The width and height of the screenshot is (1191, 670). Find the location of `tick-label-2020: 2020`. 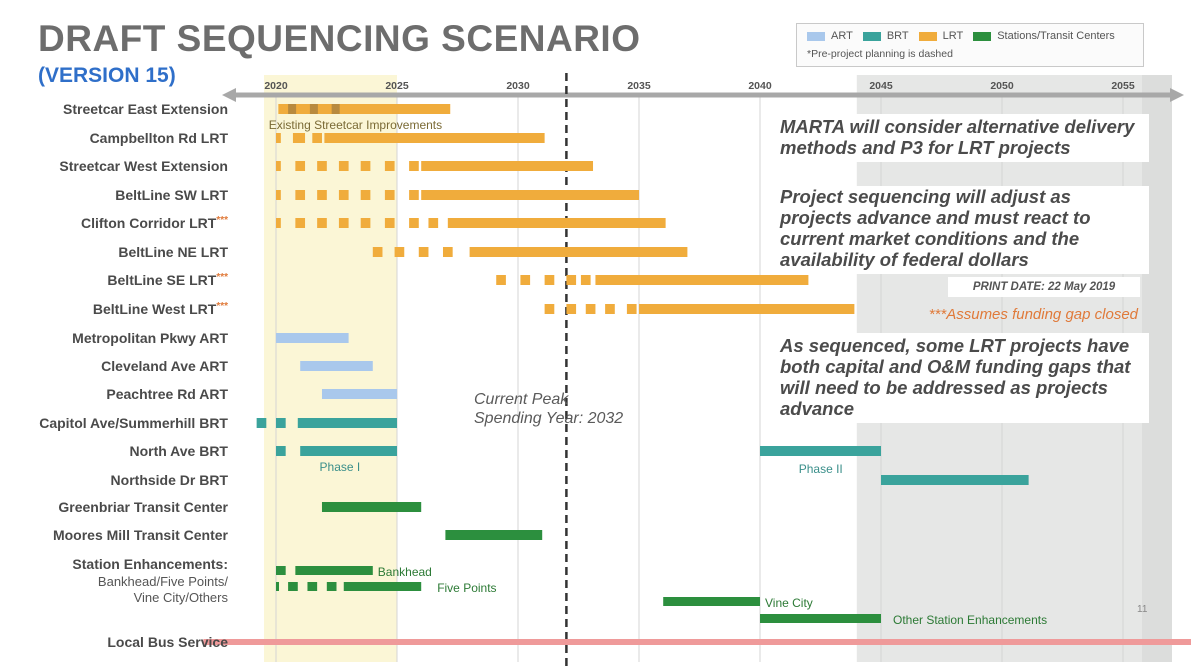

tick-label-2020: 2020 is located at coordinates (276, 86).